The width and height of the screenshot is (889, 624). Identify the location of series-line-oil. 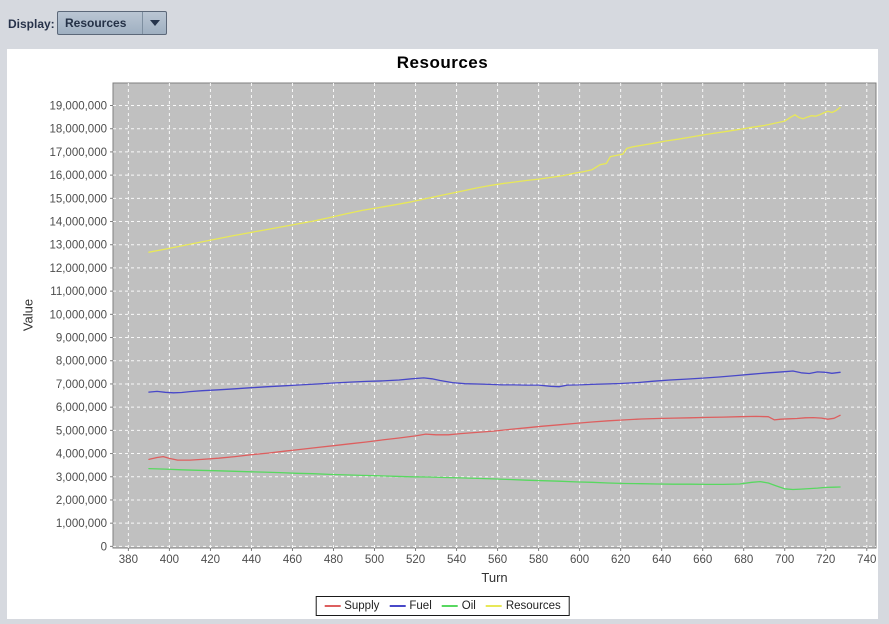
(494, 479).